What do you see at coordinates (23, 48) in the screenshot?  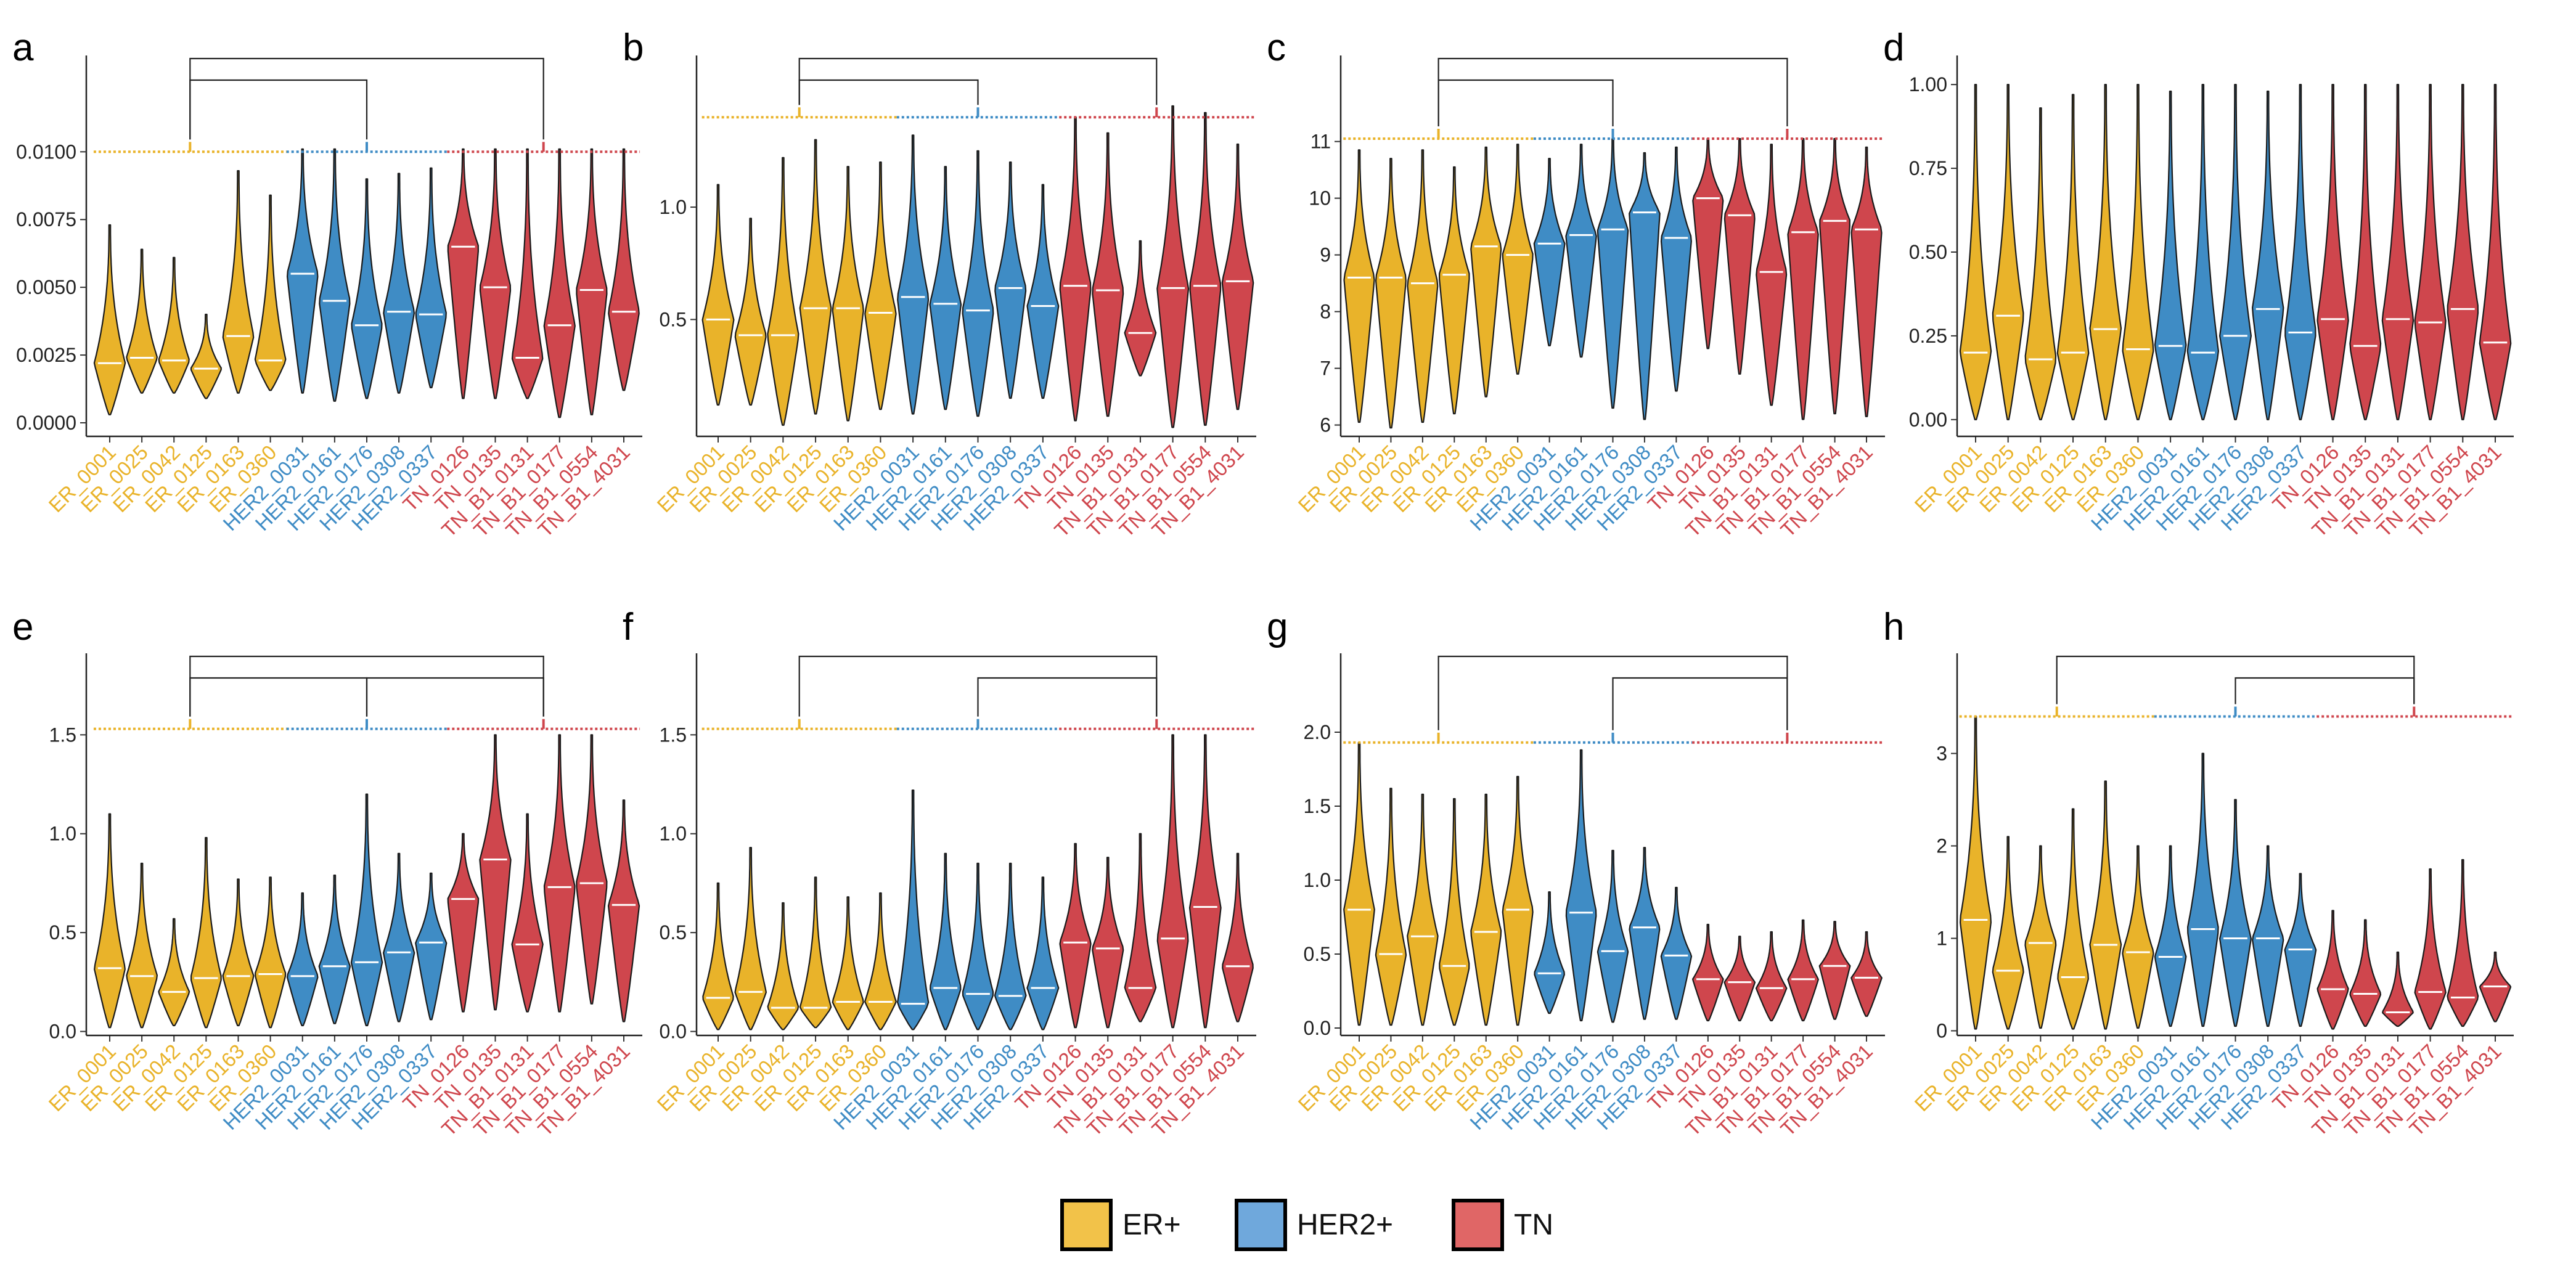 I see `panel-letter: a` at bounding box center [23, 48].